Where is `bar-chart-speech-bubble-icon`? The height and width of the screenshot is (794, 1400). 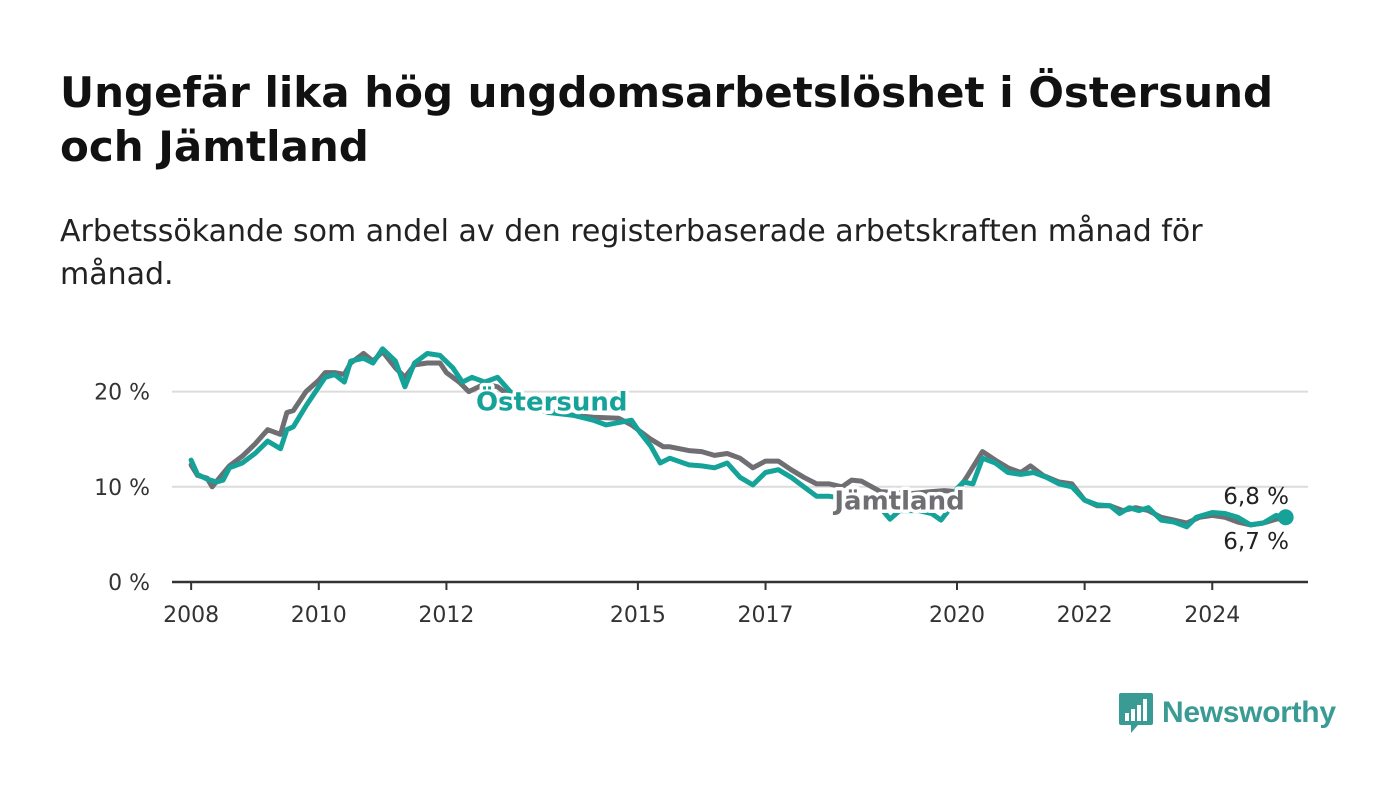 bar-chart-speech-bubble-icon is located at coordinates (1136, 713).